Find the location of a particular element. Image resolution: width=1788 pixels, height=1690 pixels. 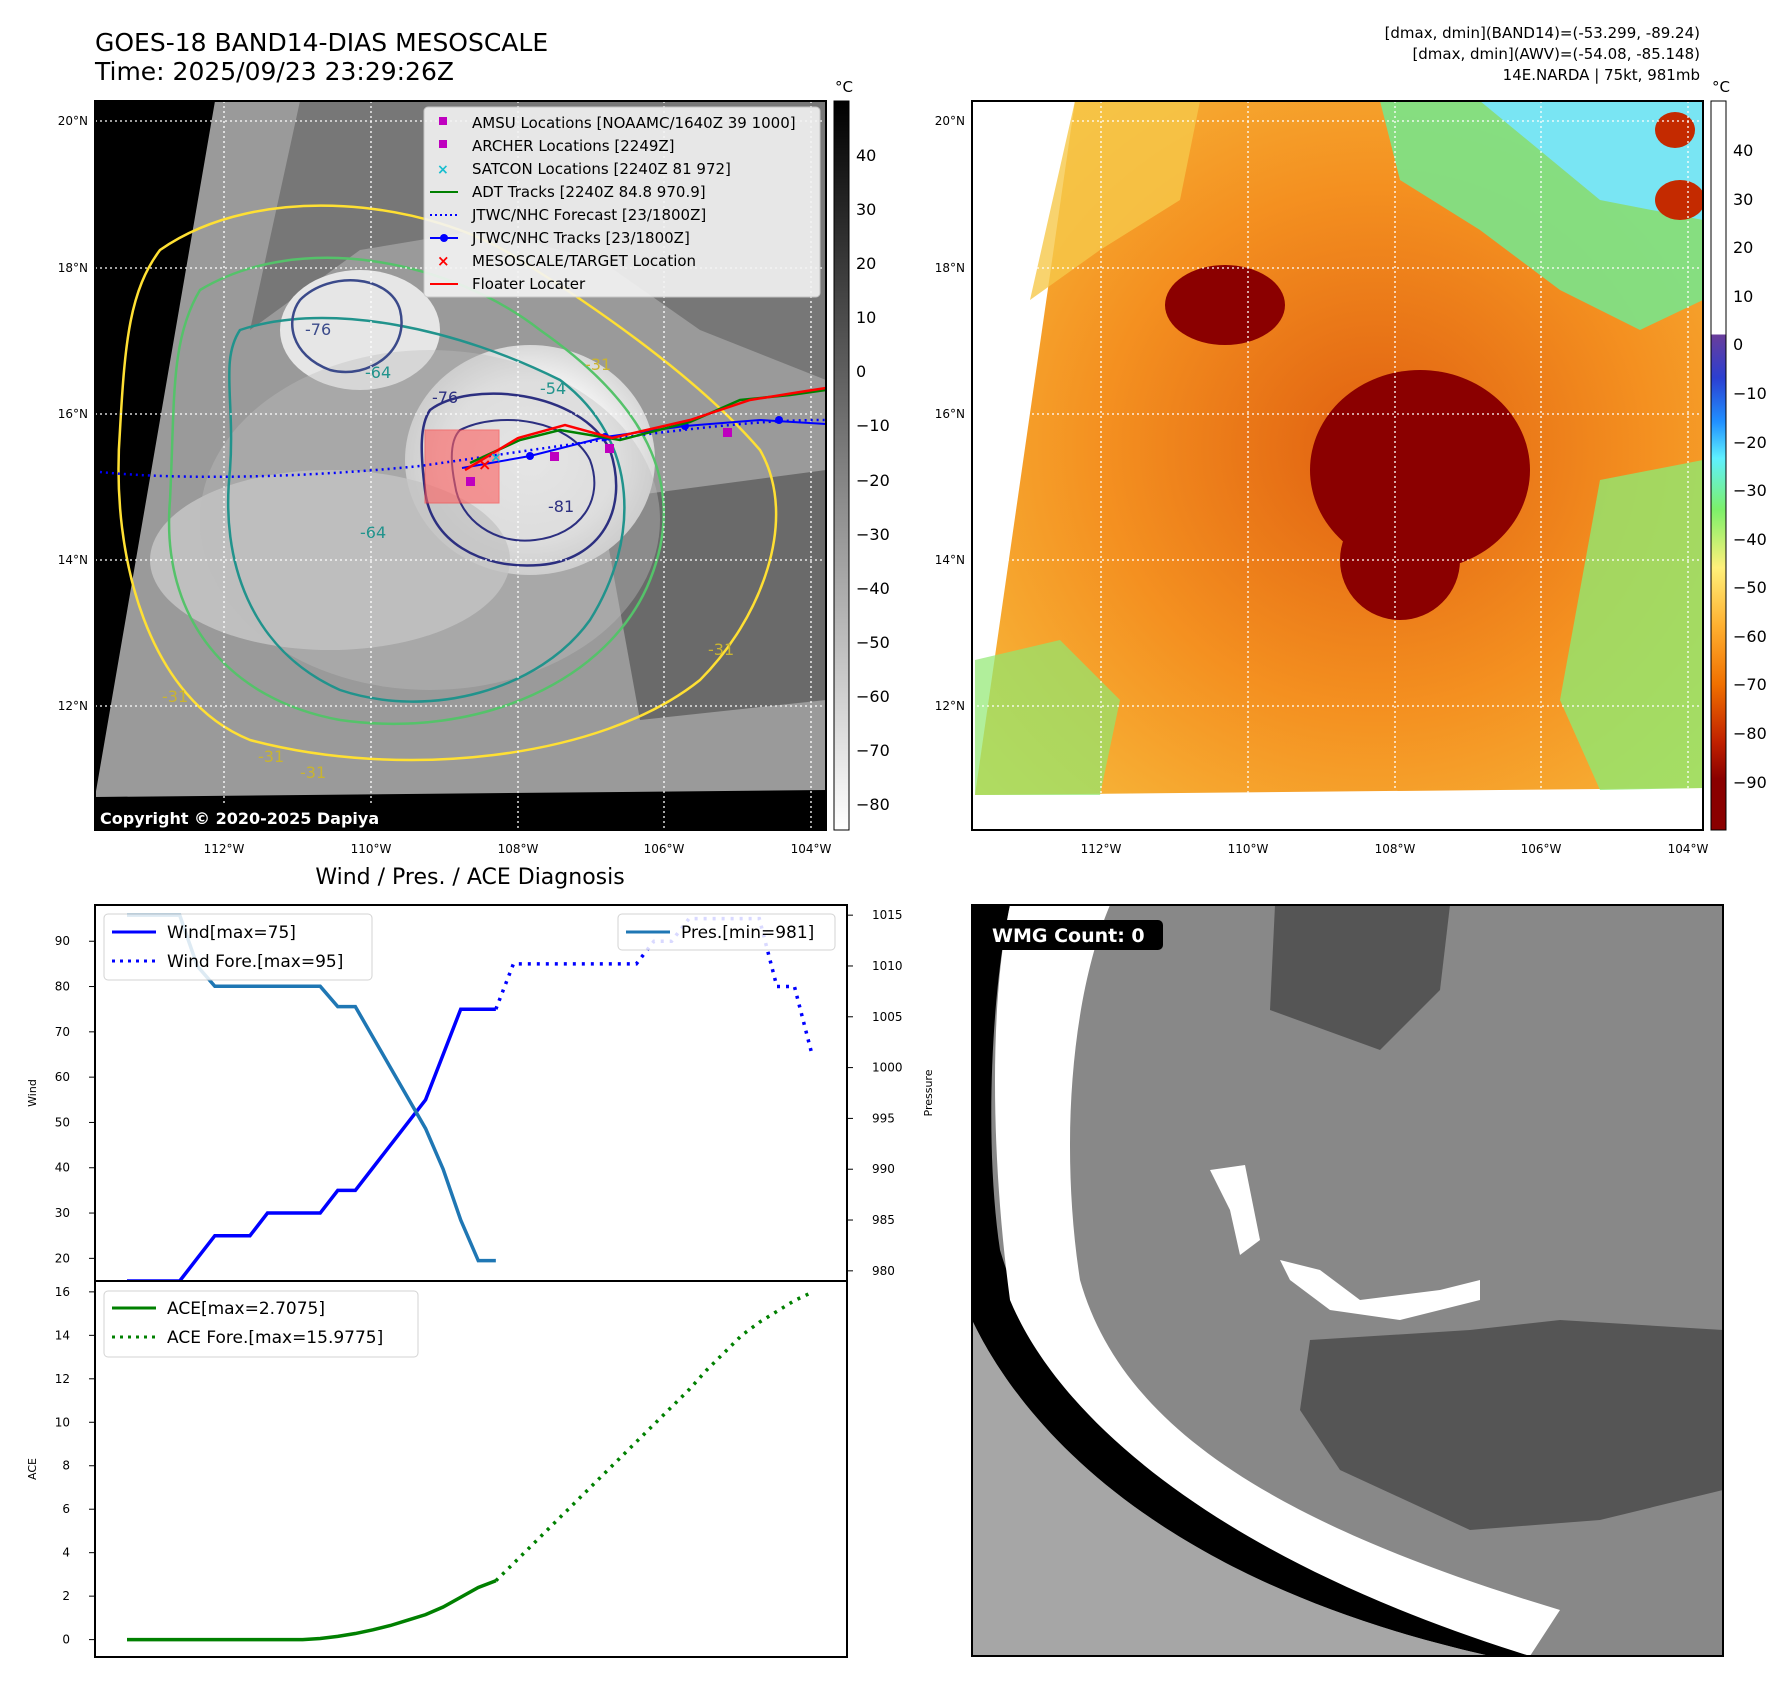

legend-ace-forecast: ACE Fore.[max=15.9775] is located at coordinates (275, 1338).